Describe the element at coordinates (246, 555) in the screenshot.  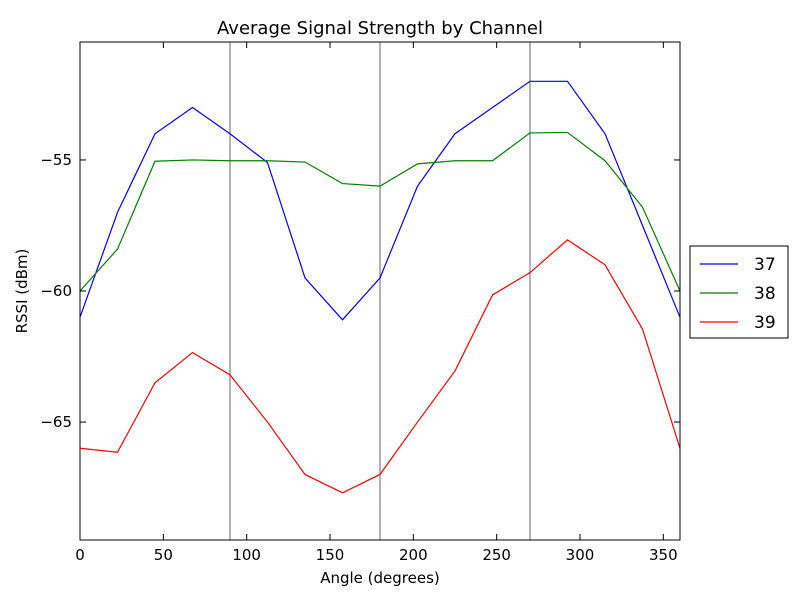
I see `x-tick-label: 100` at that location.